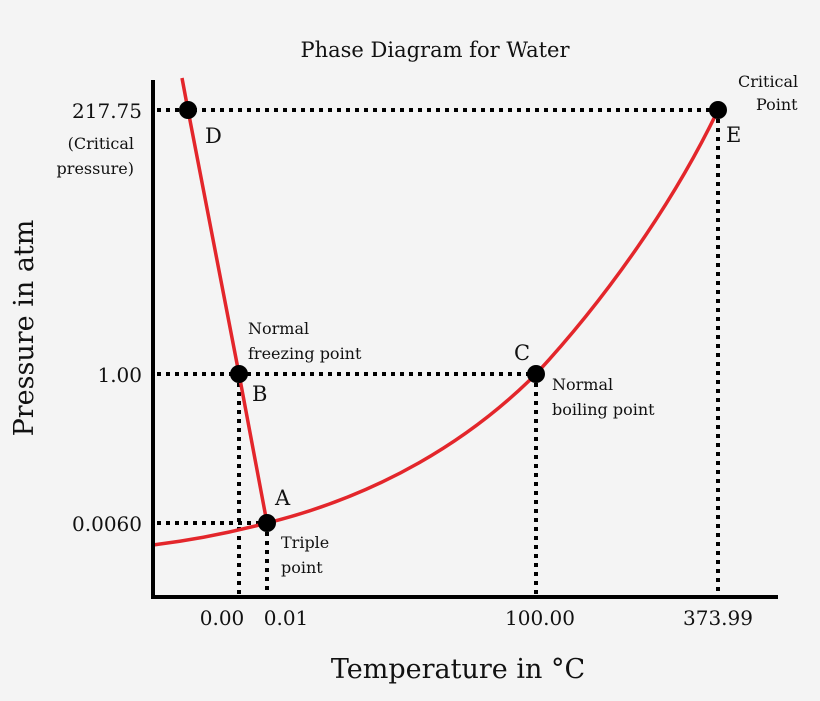 This screenshot has height=701, width=820. Describe the element at coordinates (222, 618) in the screenshot. I see `x-tick-label: 0.00` at that location.